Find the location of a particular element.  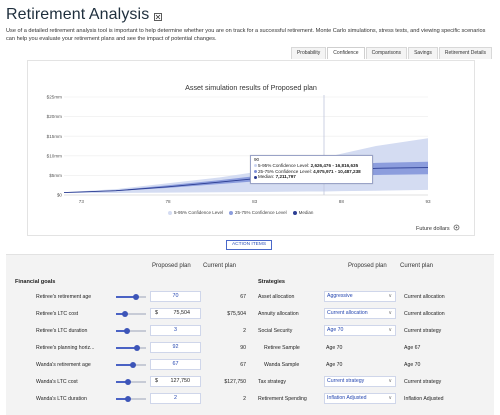

goals-proposed-header: Proposed plan is located at coordinates (171, 266).